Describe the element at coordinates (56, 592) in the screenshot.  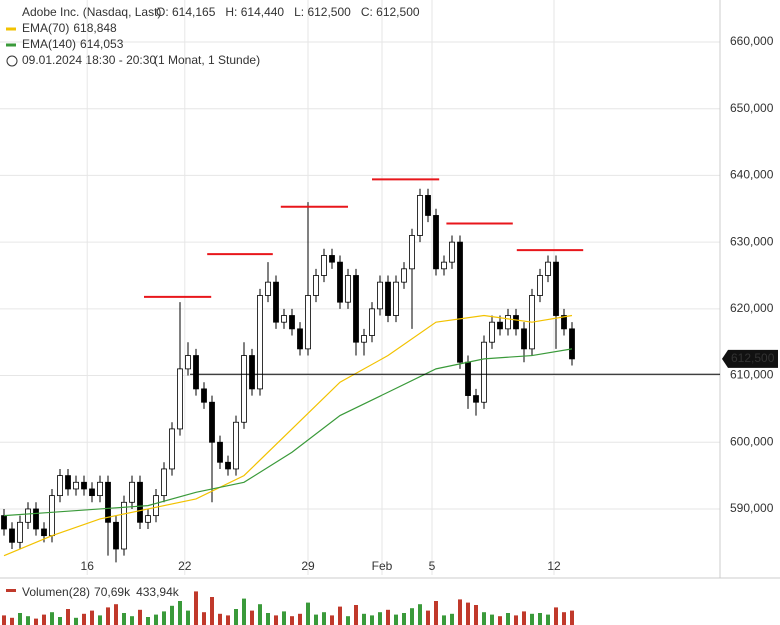
I see `volume-label: Volumen(28)` at that location.